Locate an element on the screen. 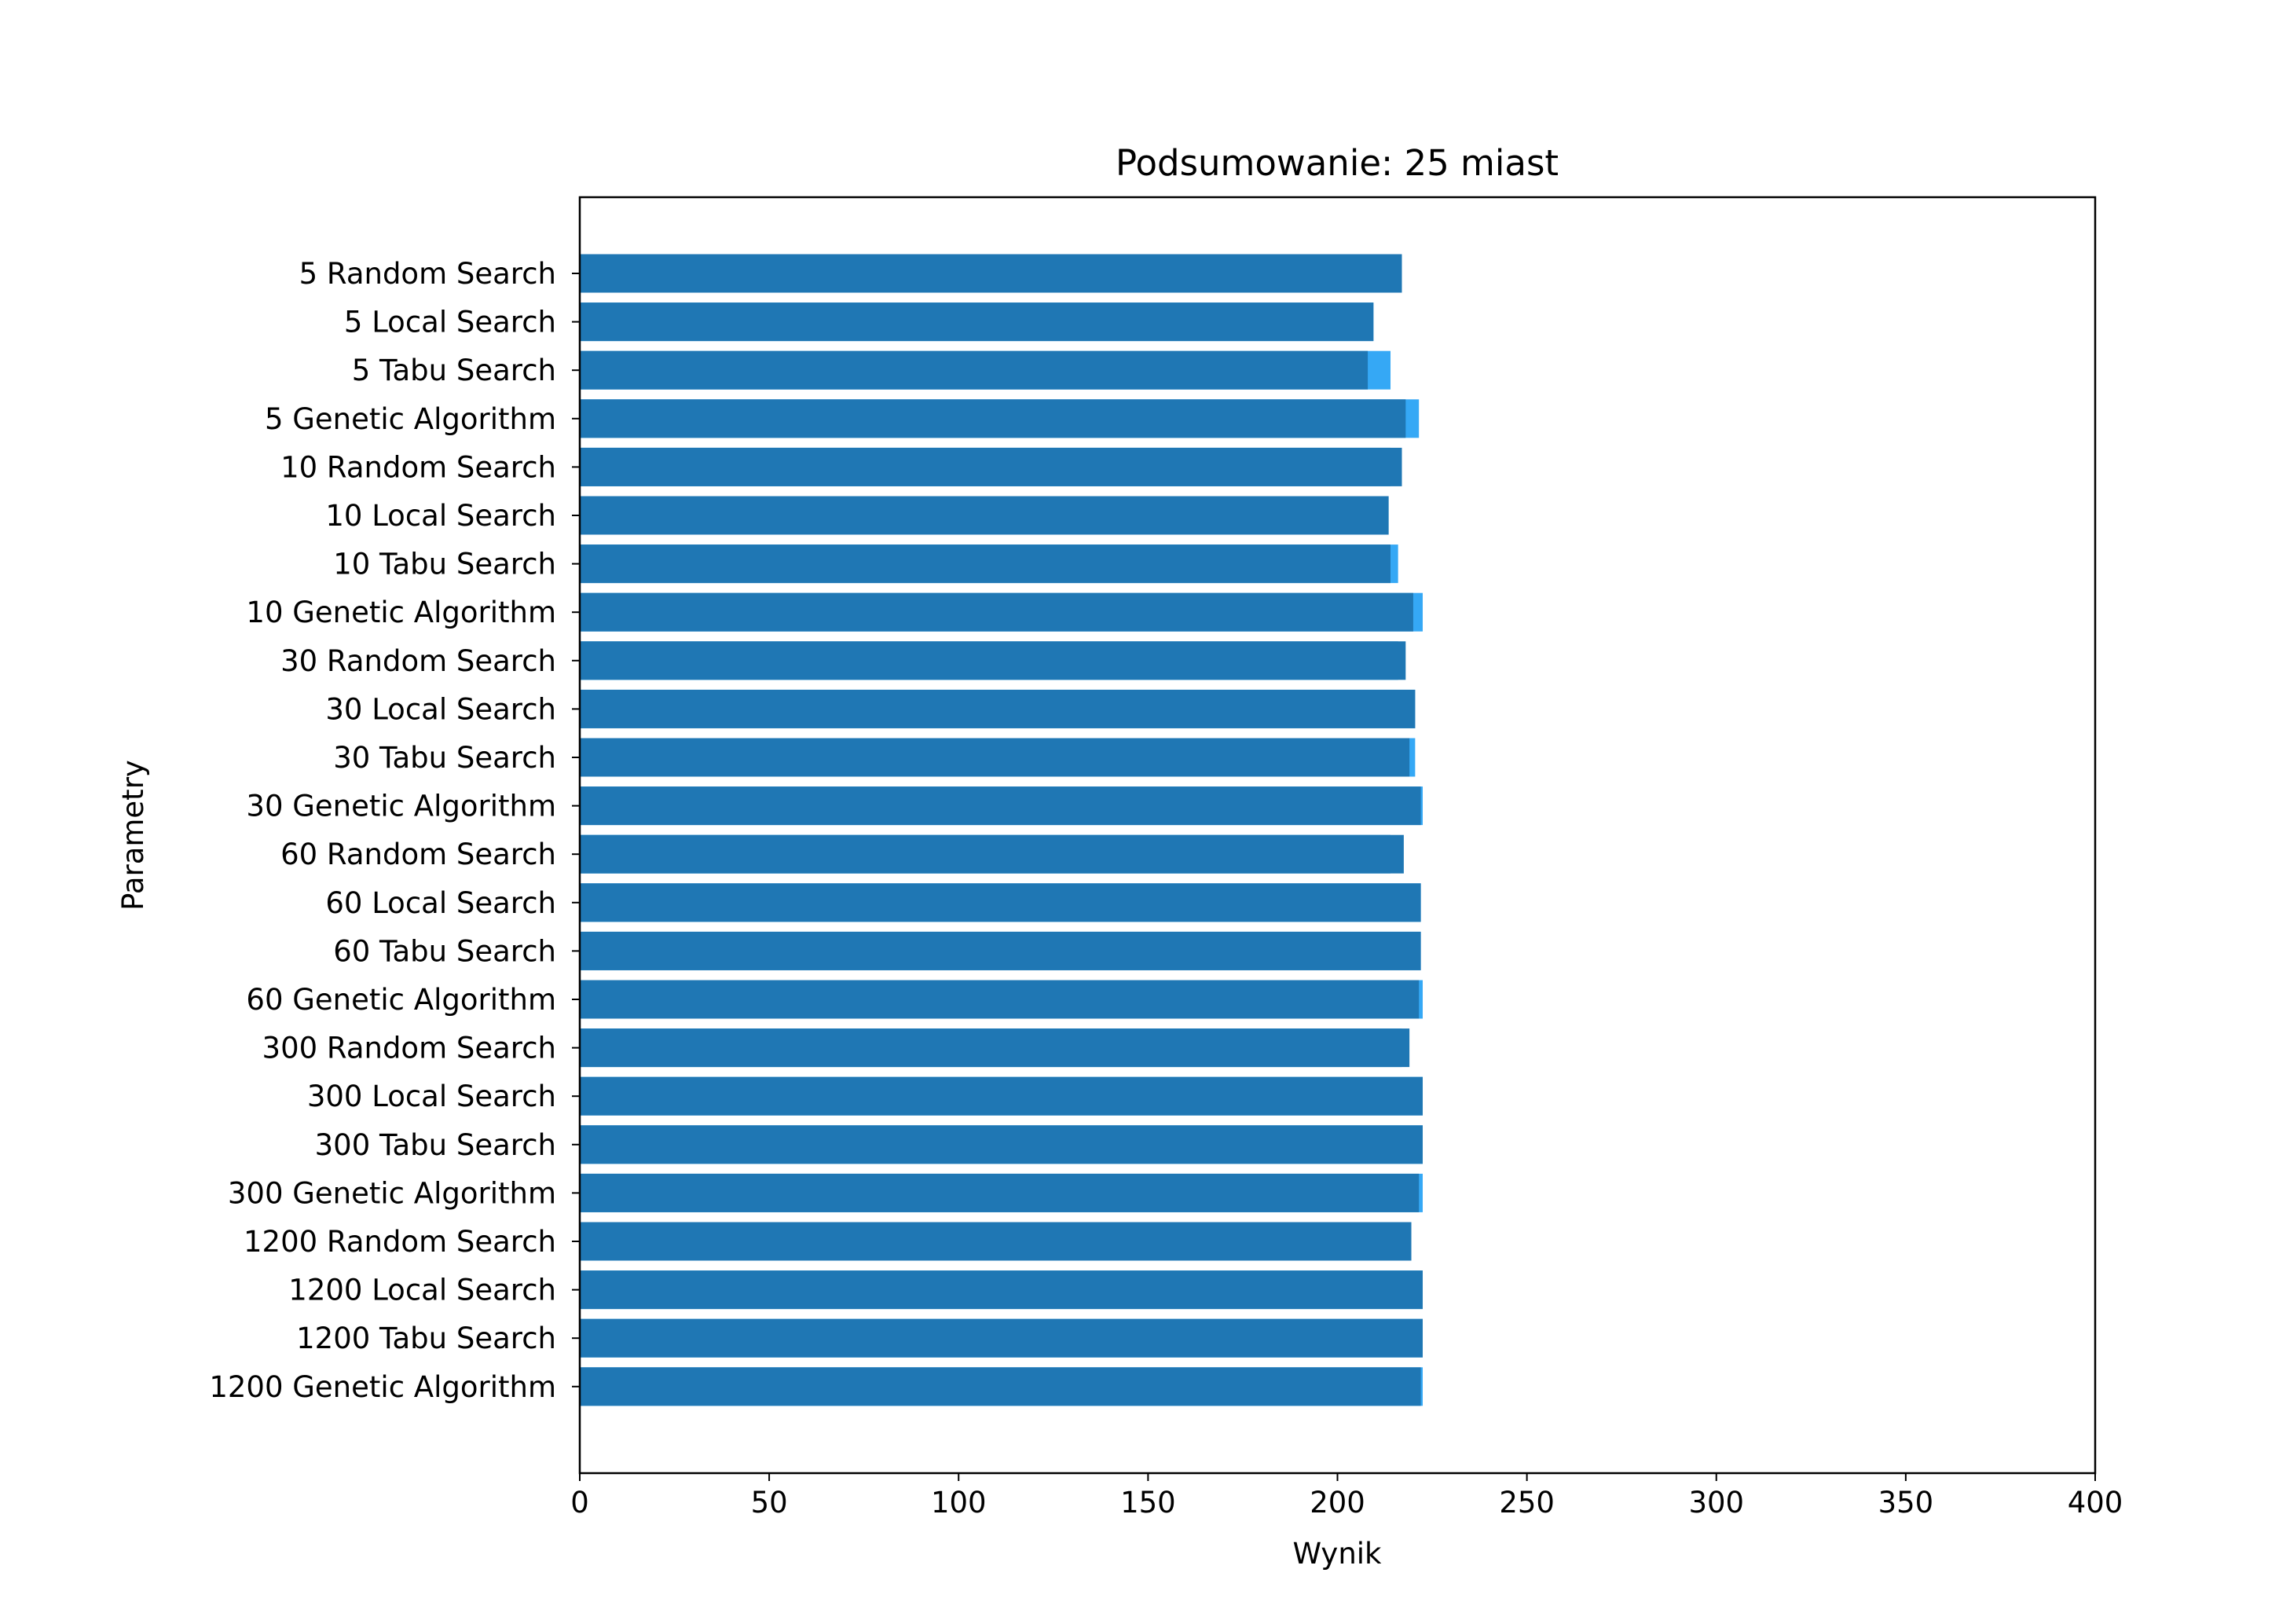 The width and height of the screenshot is (2290, 1624). y-tick-label: 30 Local Search is located at coordinates (441, 709).